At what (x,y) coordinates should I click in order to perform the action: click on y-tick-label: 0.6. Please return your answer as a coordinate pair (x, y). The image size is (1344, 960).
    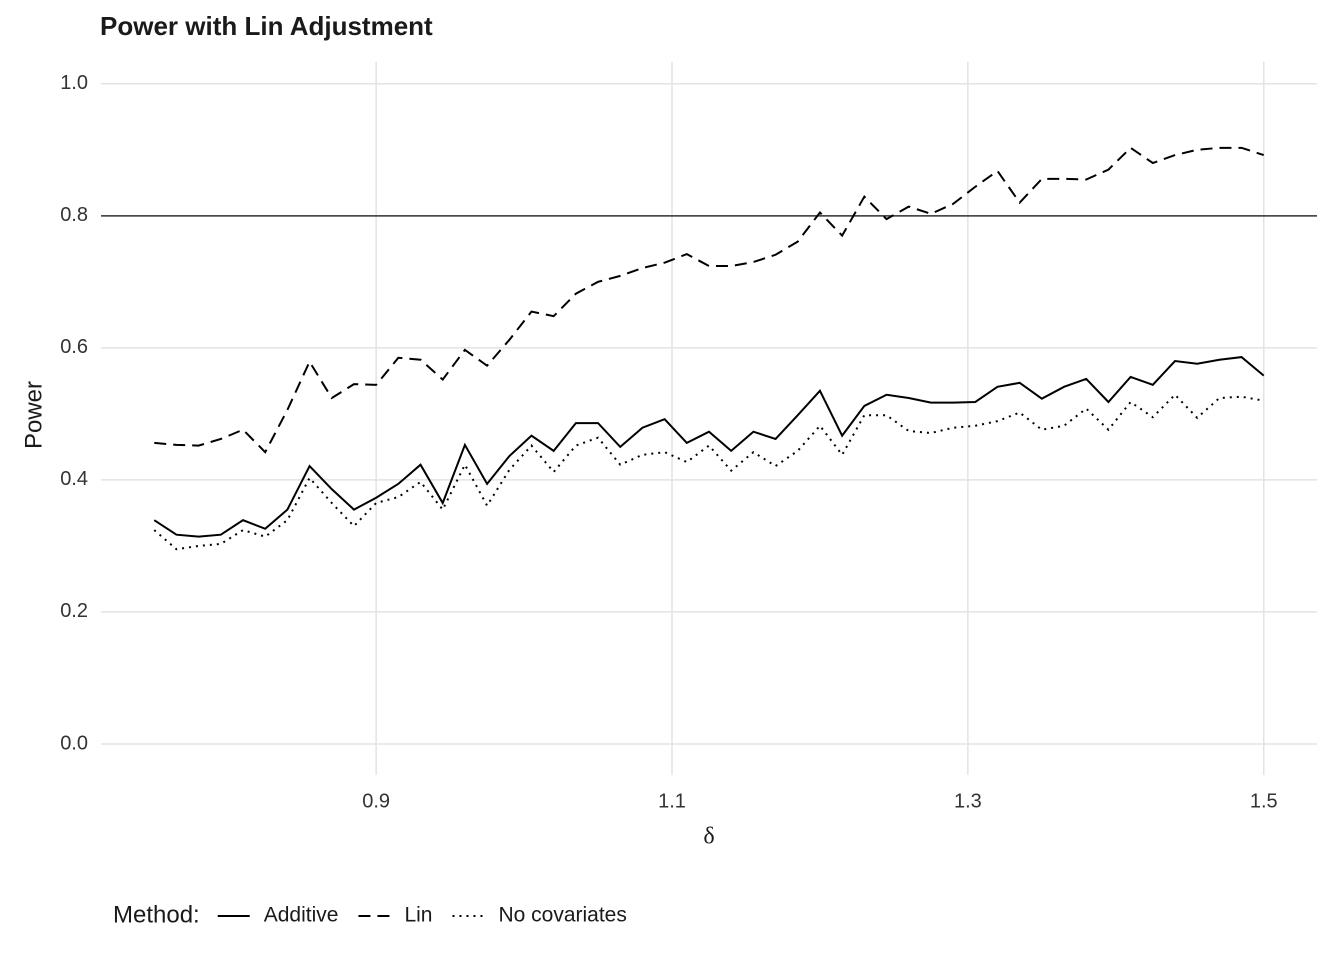
    Looking at the image, I should click on (74, 347).